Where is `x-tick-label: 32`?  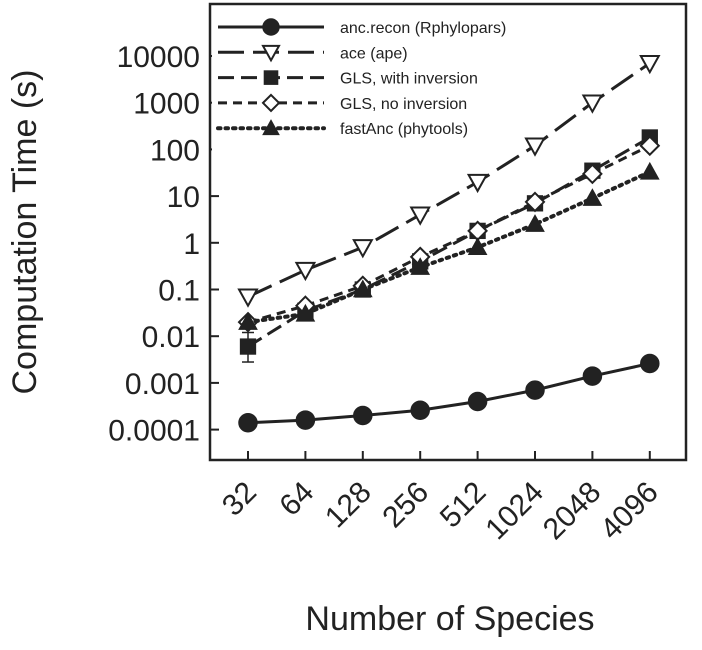
x-tick-label: 32 is located at coordinates (239, 499).